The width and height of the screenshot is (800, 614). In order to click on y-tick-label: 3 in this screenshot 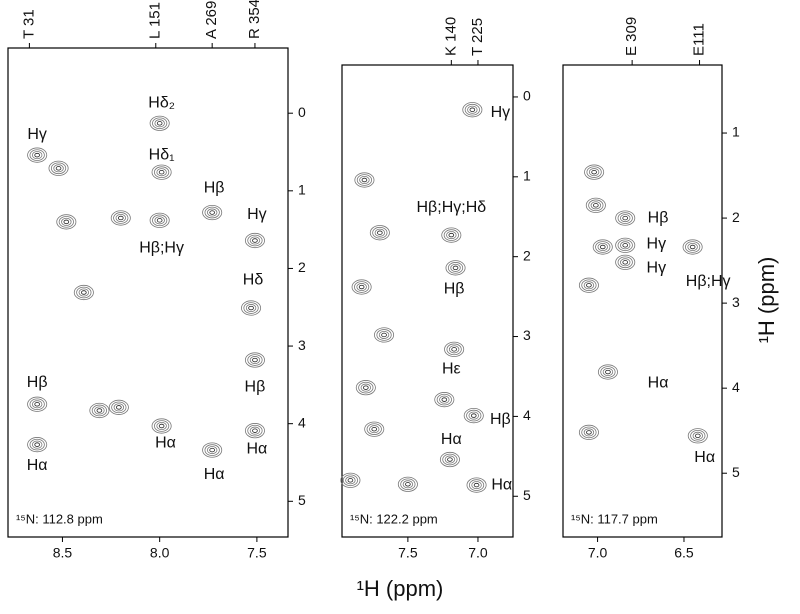, I will do `click(527, 335)`.